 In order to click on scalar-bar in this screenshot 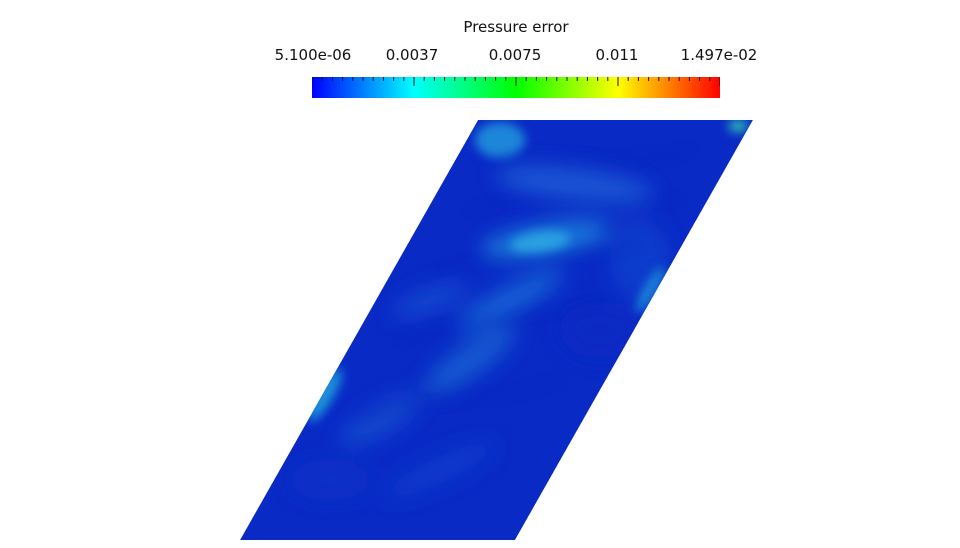, I will do `click(516, 87)`.